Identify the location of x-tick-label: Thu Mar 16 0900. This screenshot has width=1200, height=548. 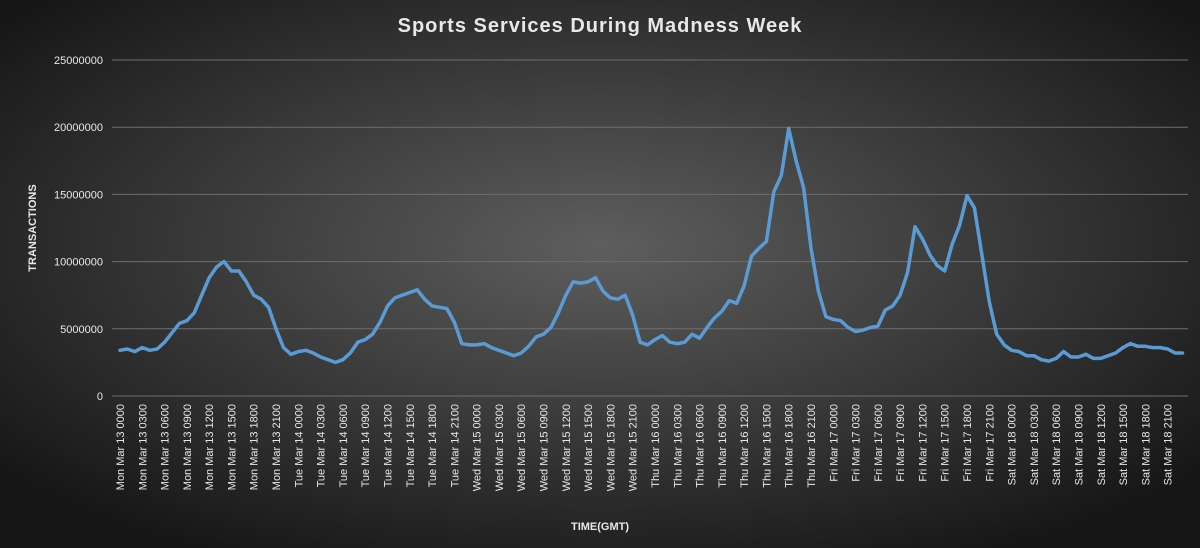
(723, 446).